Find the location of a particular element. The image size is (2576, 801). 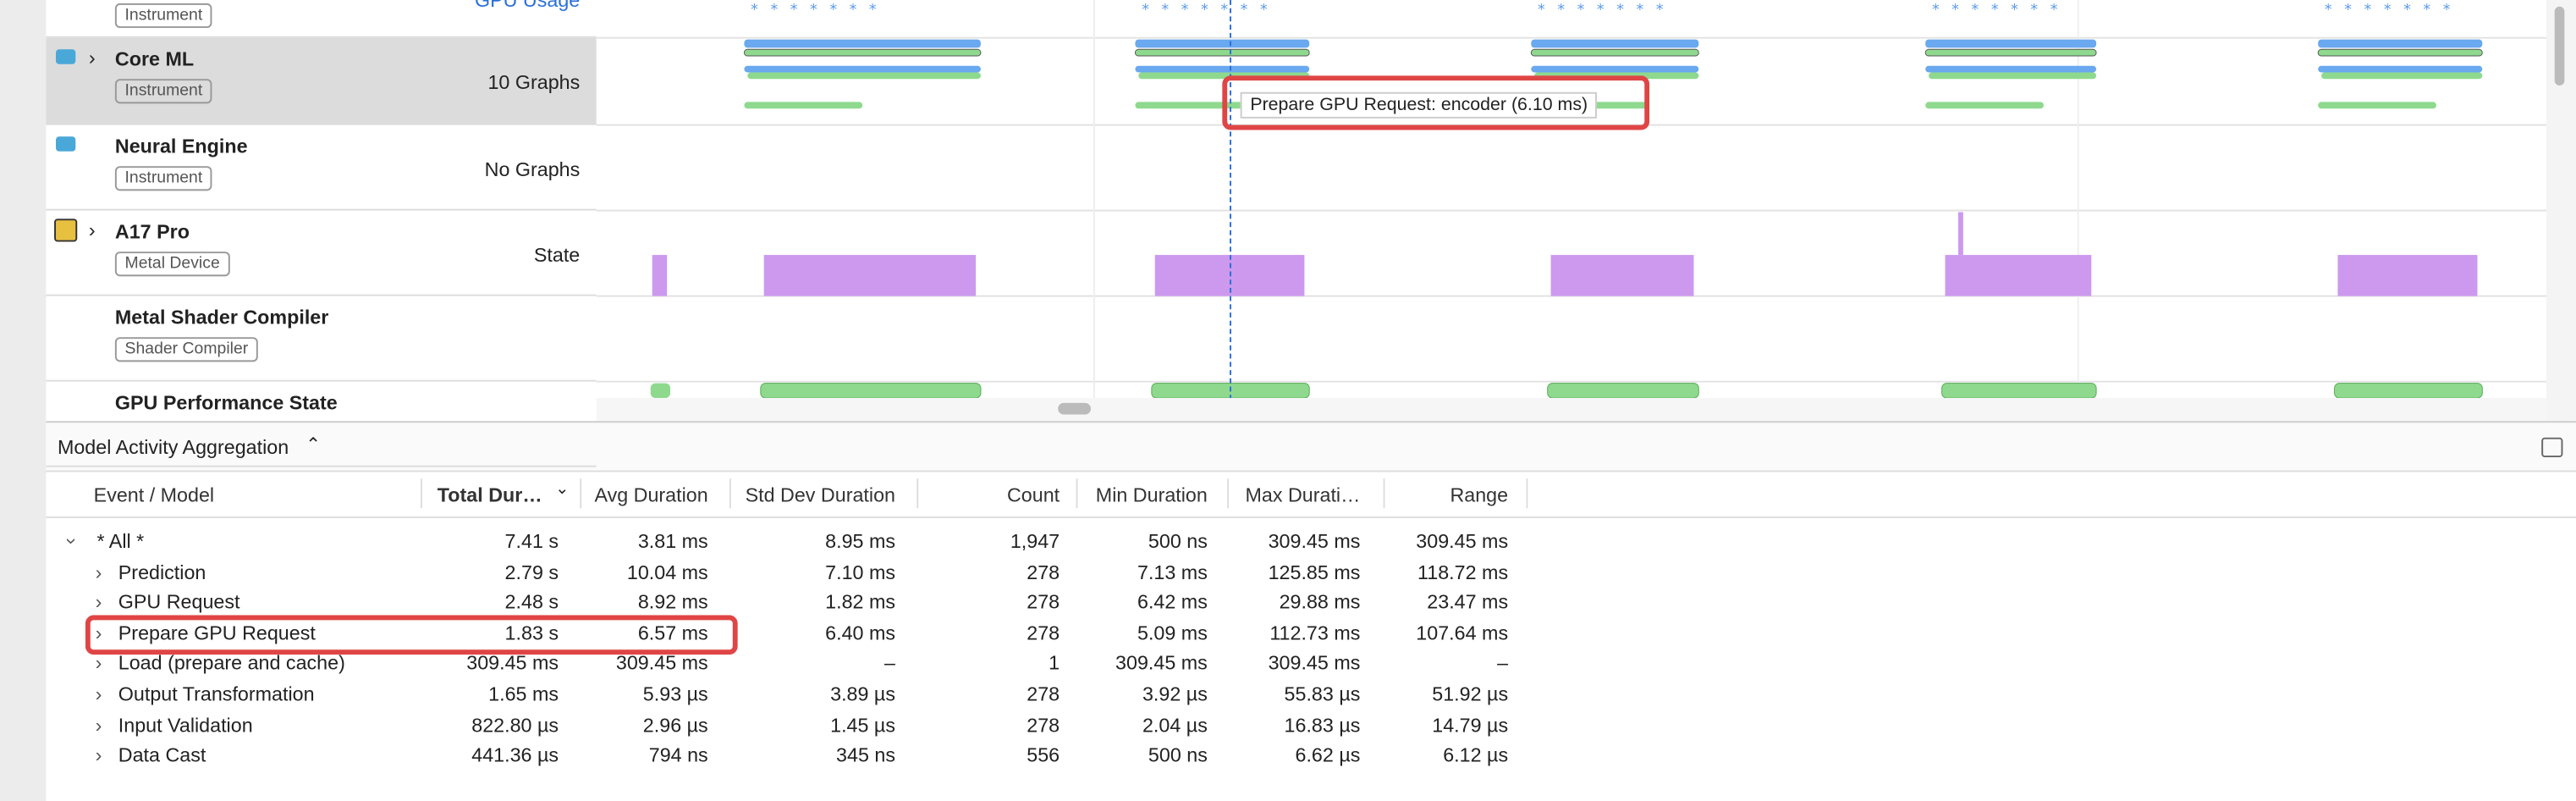

table-cell: 278 is located at coordinates (1043, 694).